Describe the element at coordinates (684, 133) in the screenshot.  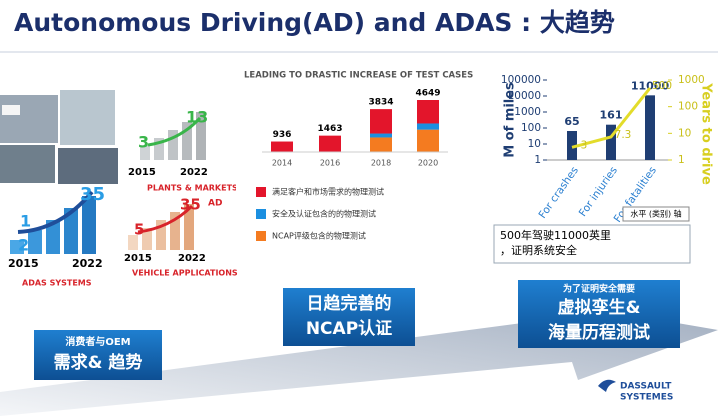
I see `y2-tick-label: 10` at that location.